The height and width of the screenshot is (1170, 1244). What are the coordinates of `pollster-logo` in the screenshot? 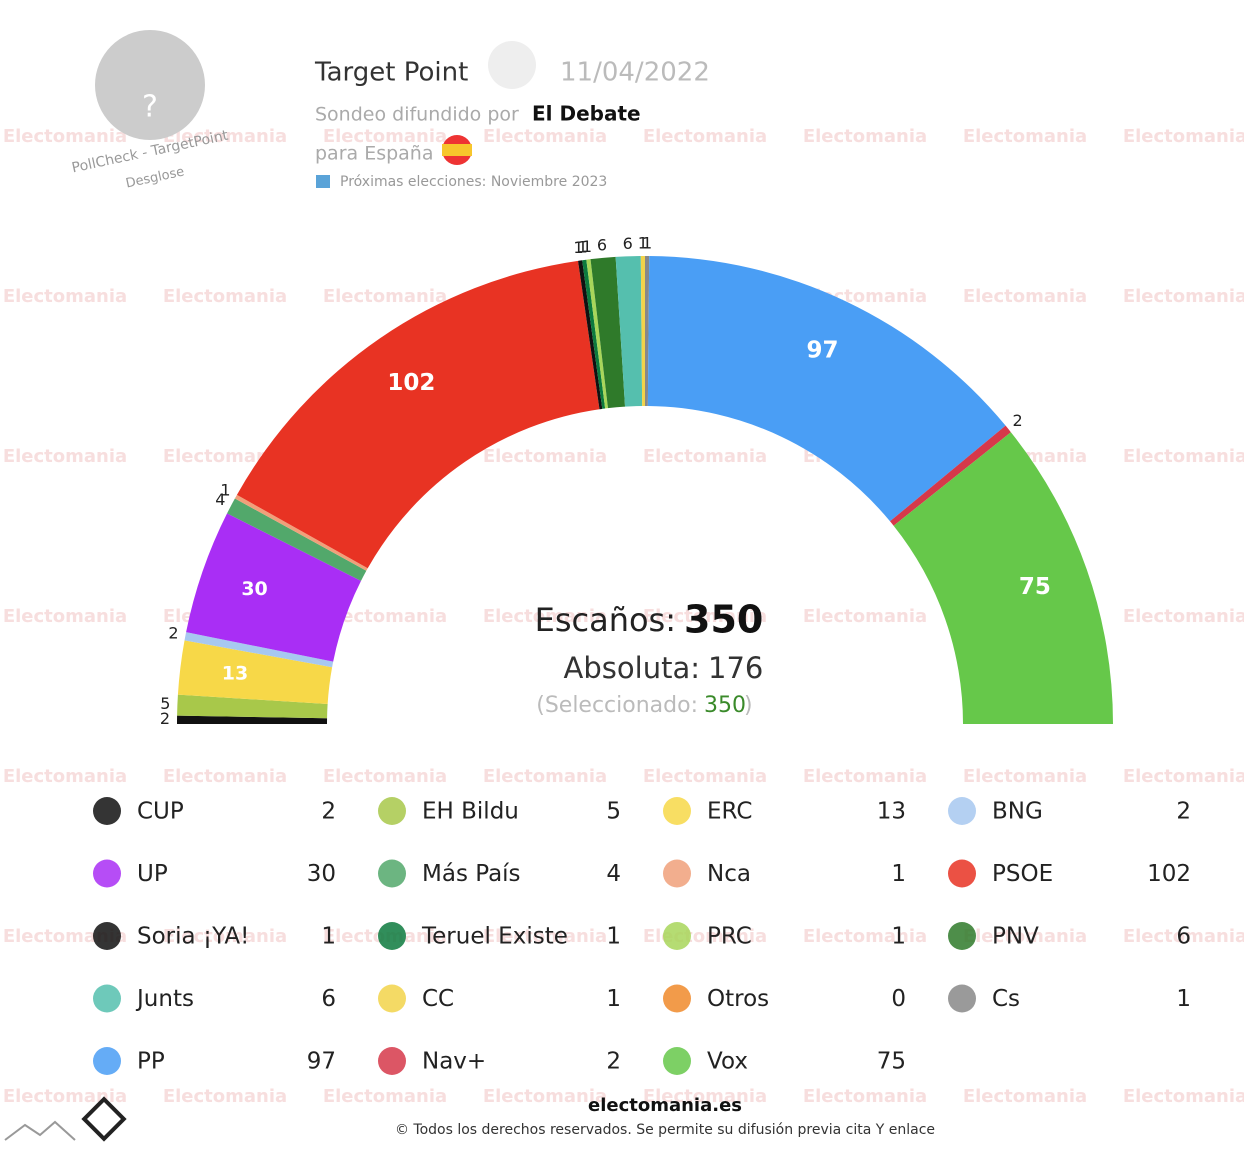 It's located at (512, 65).